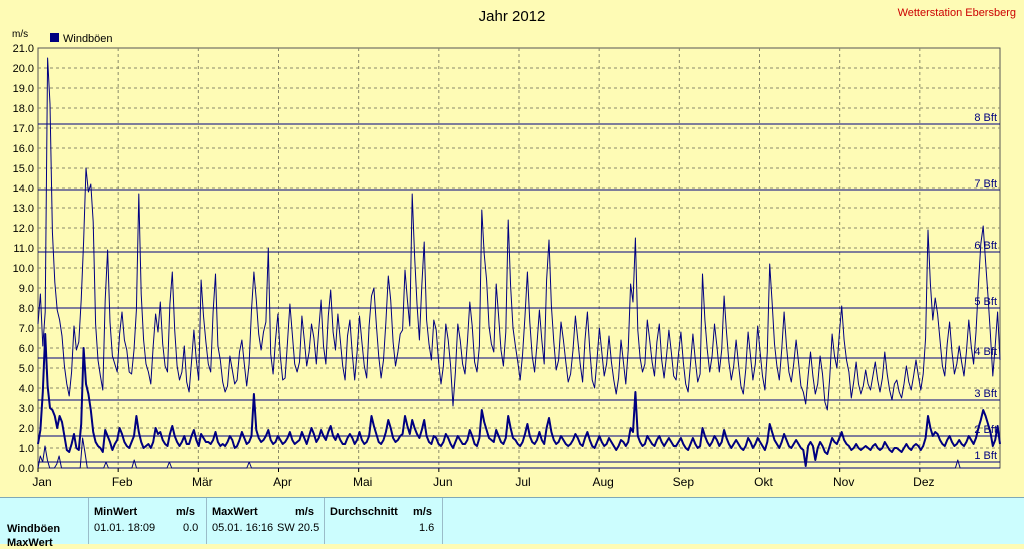 The width and height of the screenshot is (1024, 549). Describe the element at coordinates (23, 249) in the screenshot. I see `y-tick-label: 11.0` at that location.